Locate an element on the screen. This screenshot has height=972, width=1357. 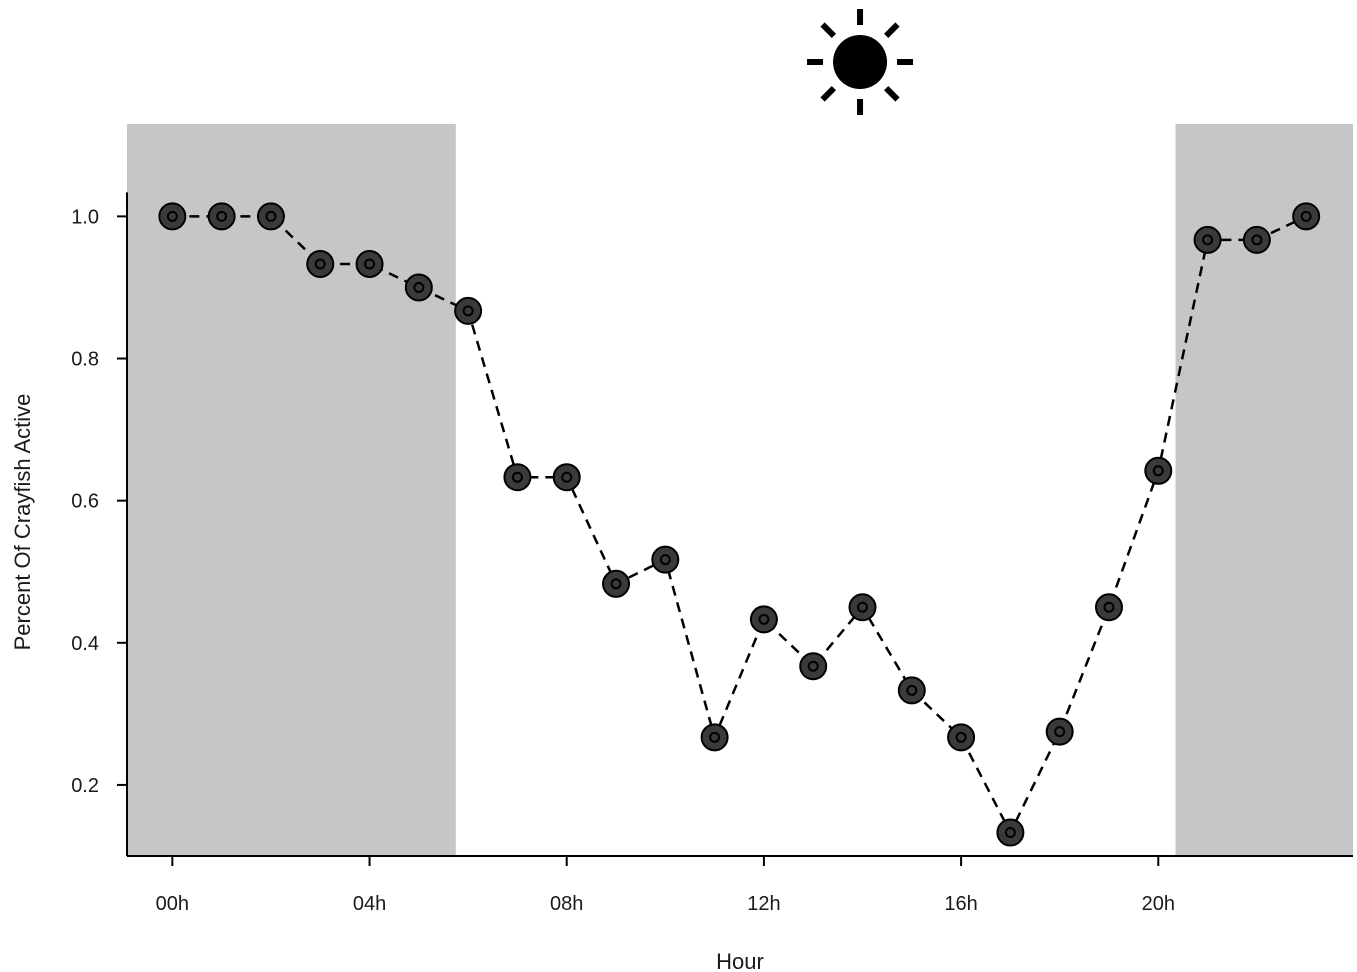
day-night-icons is located at coordinates (766, 62).